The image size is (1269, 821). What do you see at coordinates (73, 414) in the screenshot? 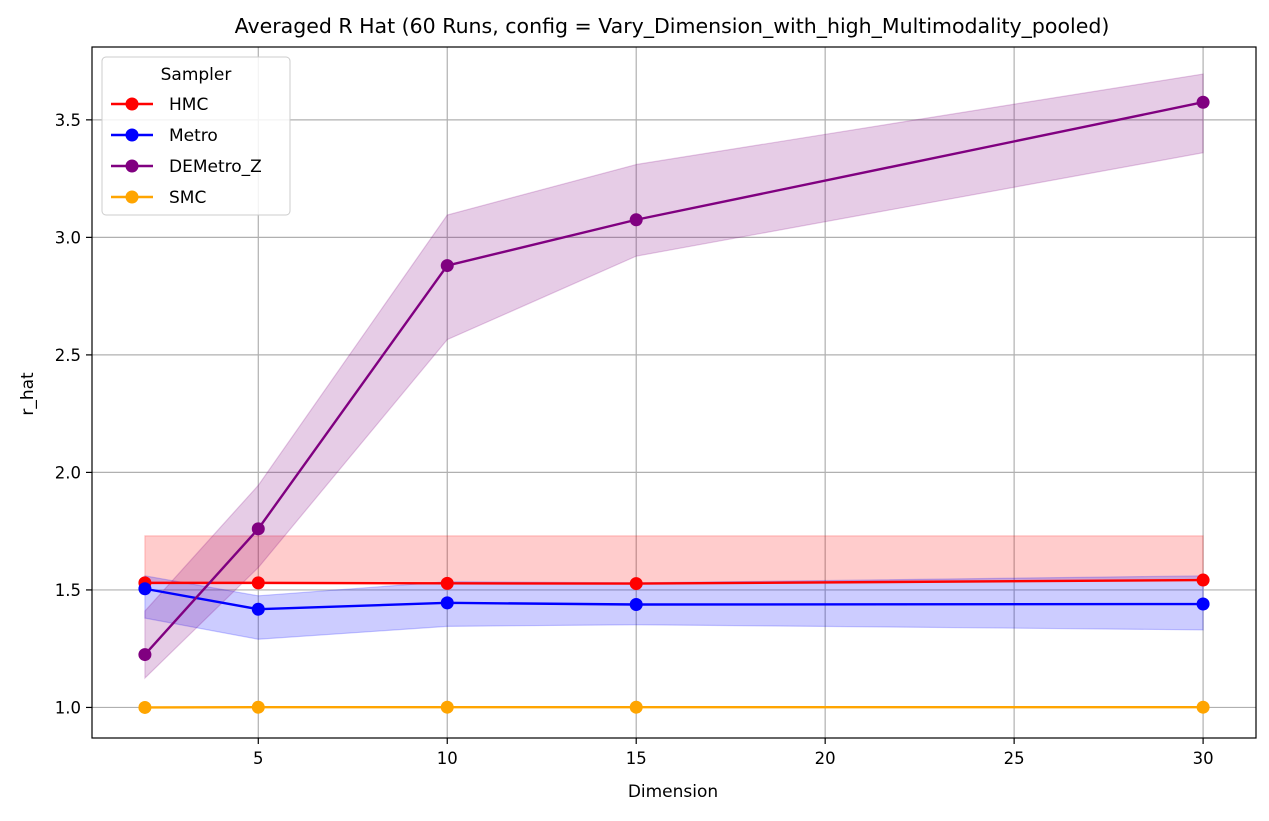
I see `y-axis-ticks: 1.0 1.5 2.0 2.5 3.0 3.5` at bounding box center [73, 414].